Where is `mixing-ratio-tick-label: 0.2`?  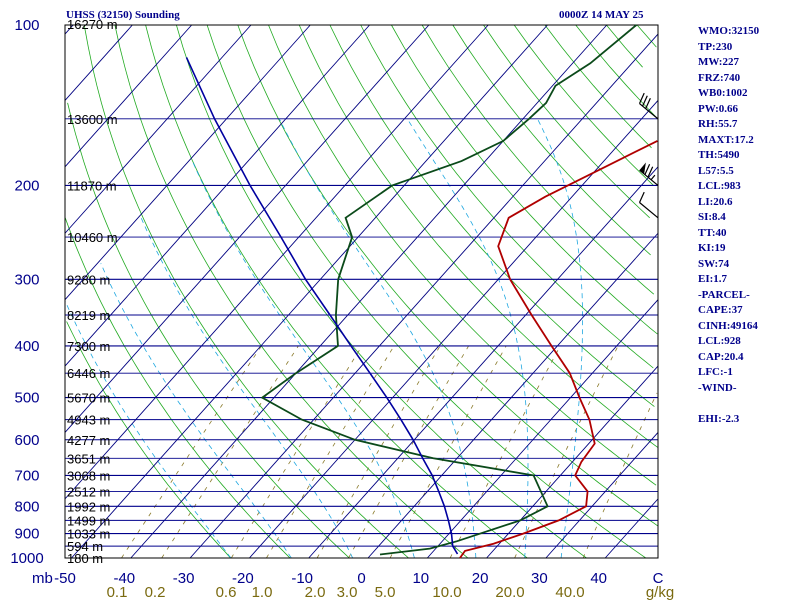
mixing-ratio-tick-label: 0.2 is located at coordinates (155, 592).